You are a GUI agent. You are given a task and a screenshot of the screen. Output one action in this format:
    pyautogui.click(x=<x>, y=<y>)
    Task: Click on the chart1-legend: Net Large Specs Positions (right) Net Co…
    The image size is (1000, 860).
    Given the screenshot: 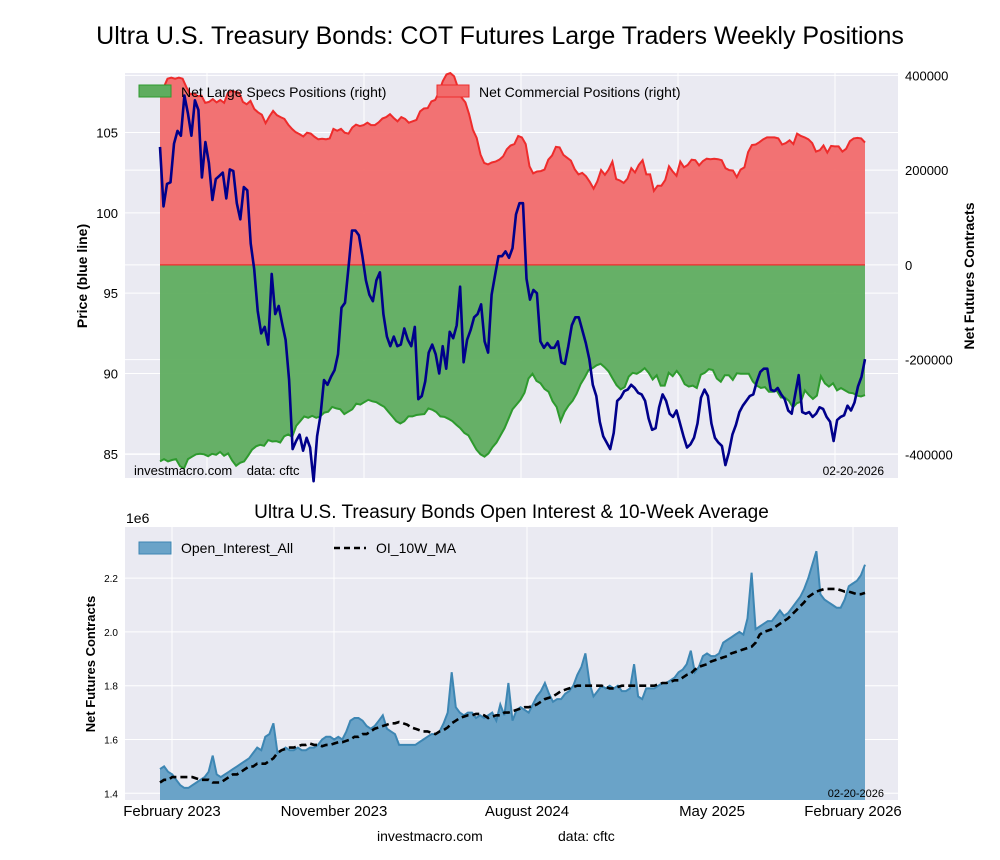 What is the action you would take?
    pyautogui.click(x=409, y=92)
    